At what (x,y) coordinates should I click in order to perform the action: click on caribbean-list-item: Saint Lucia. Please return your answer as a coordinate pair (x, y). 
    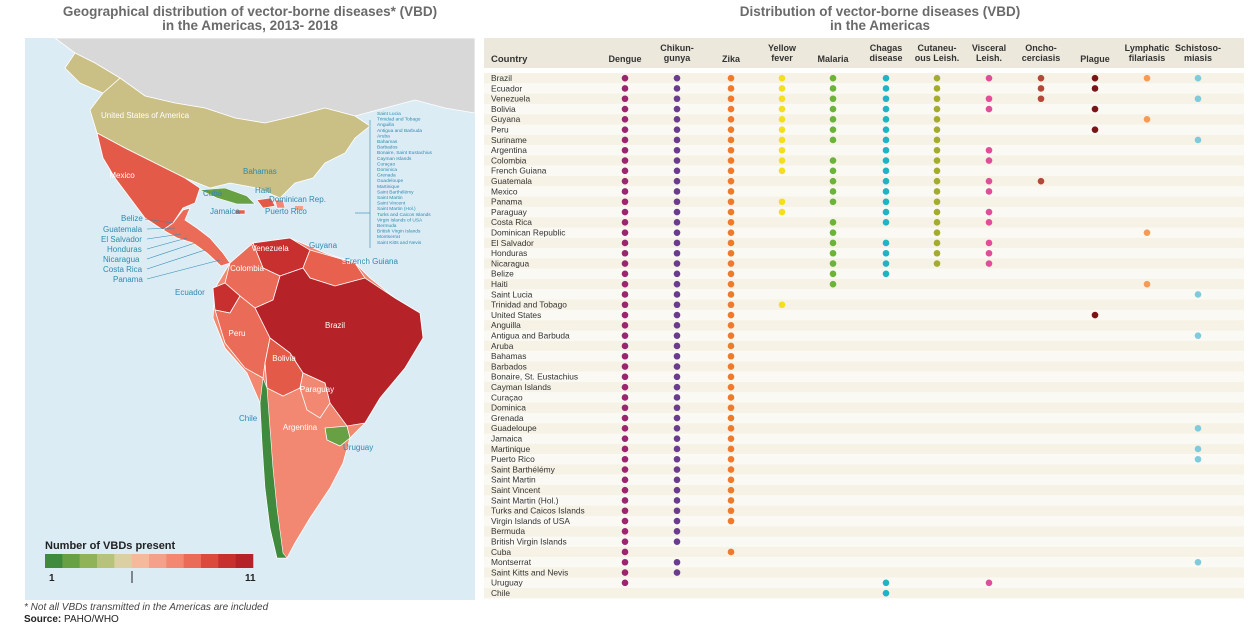
    Looking at the image, I should click on (389, 114).